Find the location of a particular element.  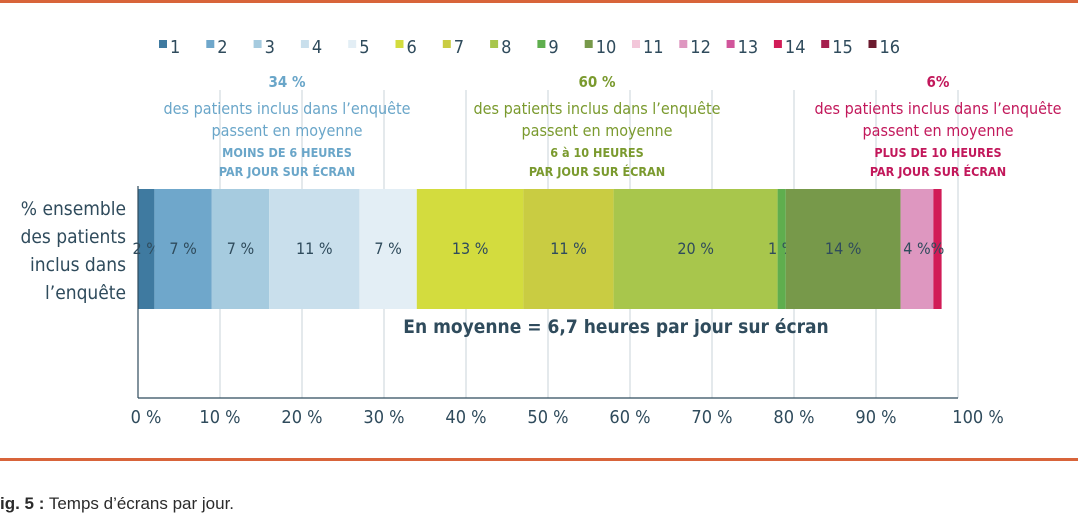

bar-value-label: 20 % is located at coordinates (695, 248).